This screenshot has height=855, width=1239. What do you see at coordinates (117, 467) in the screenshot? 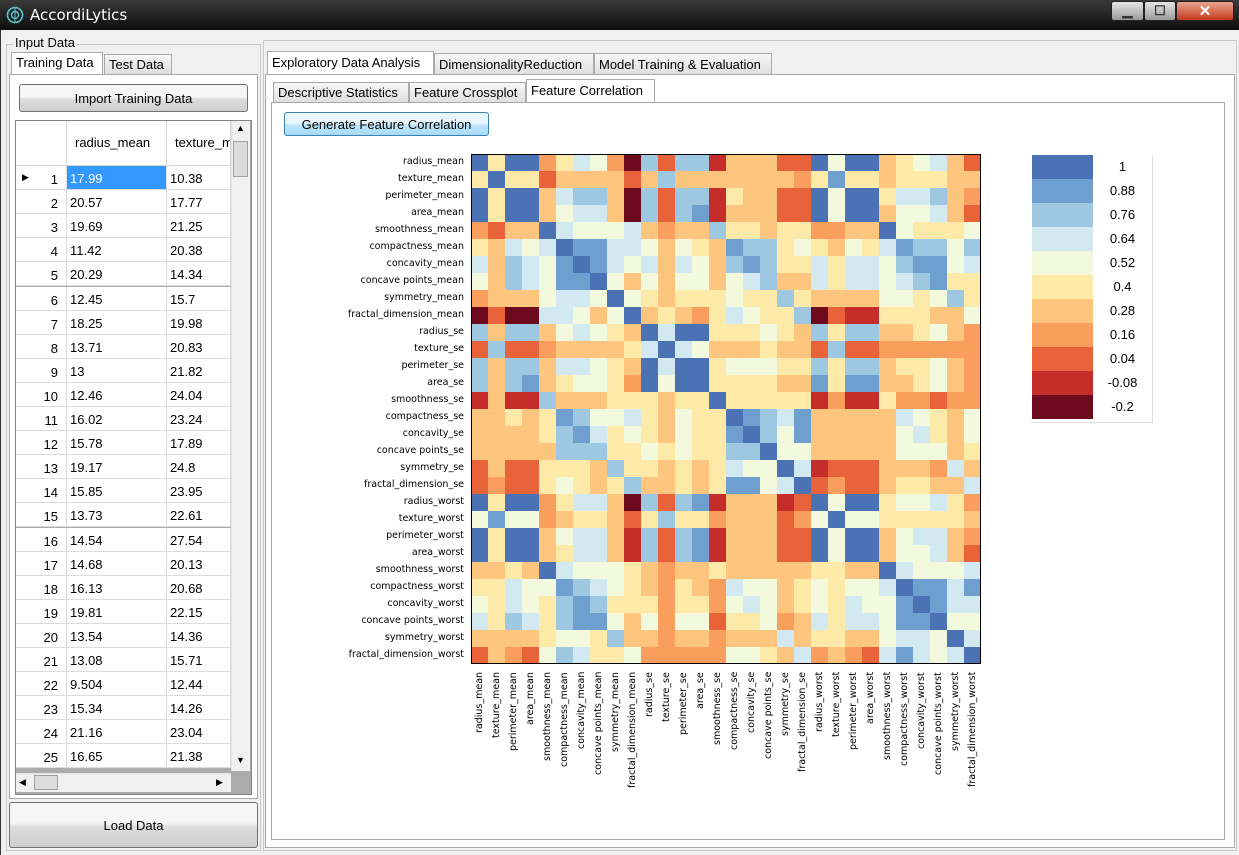
I see `grid-cell-radius-mean: 19.17` at bounding box center [117, 467].